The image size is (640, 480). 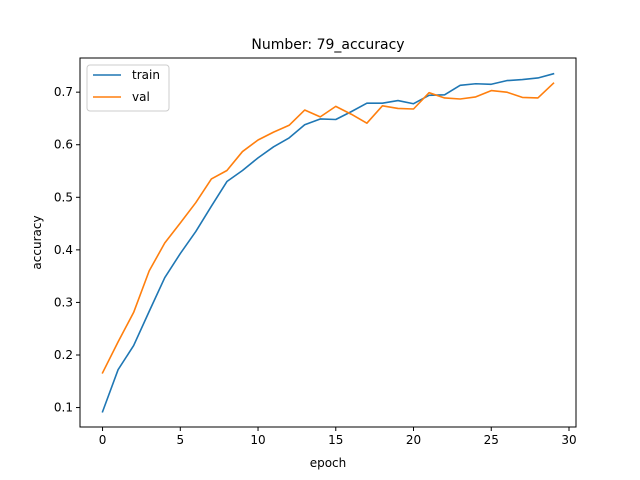 I want to click on x-tick-label: 0, so click(x=103, y=440).